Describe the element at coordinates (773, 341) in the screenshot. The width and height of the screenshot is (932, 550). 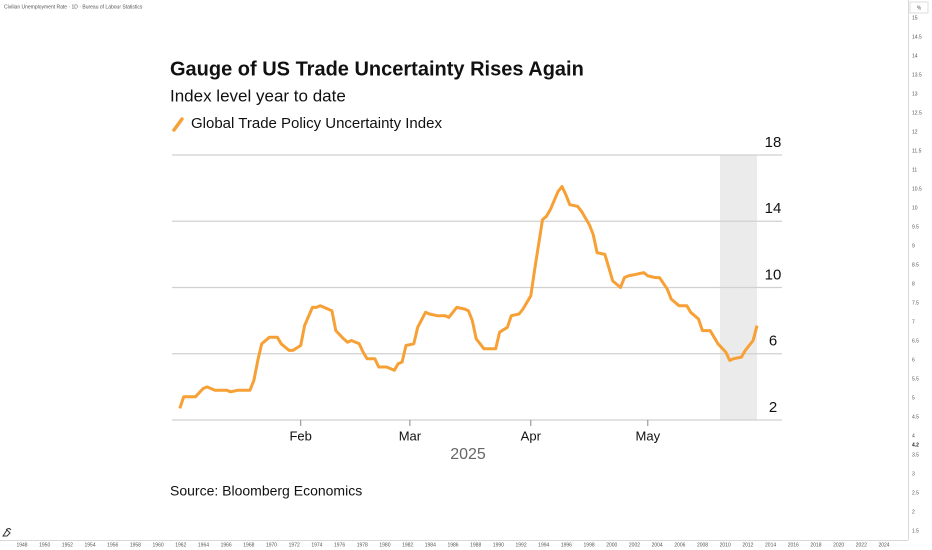
I see `y-tick-label: 6` at that location.